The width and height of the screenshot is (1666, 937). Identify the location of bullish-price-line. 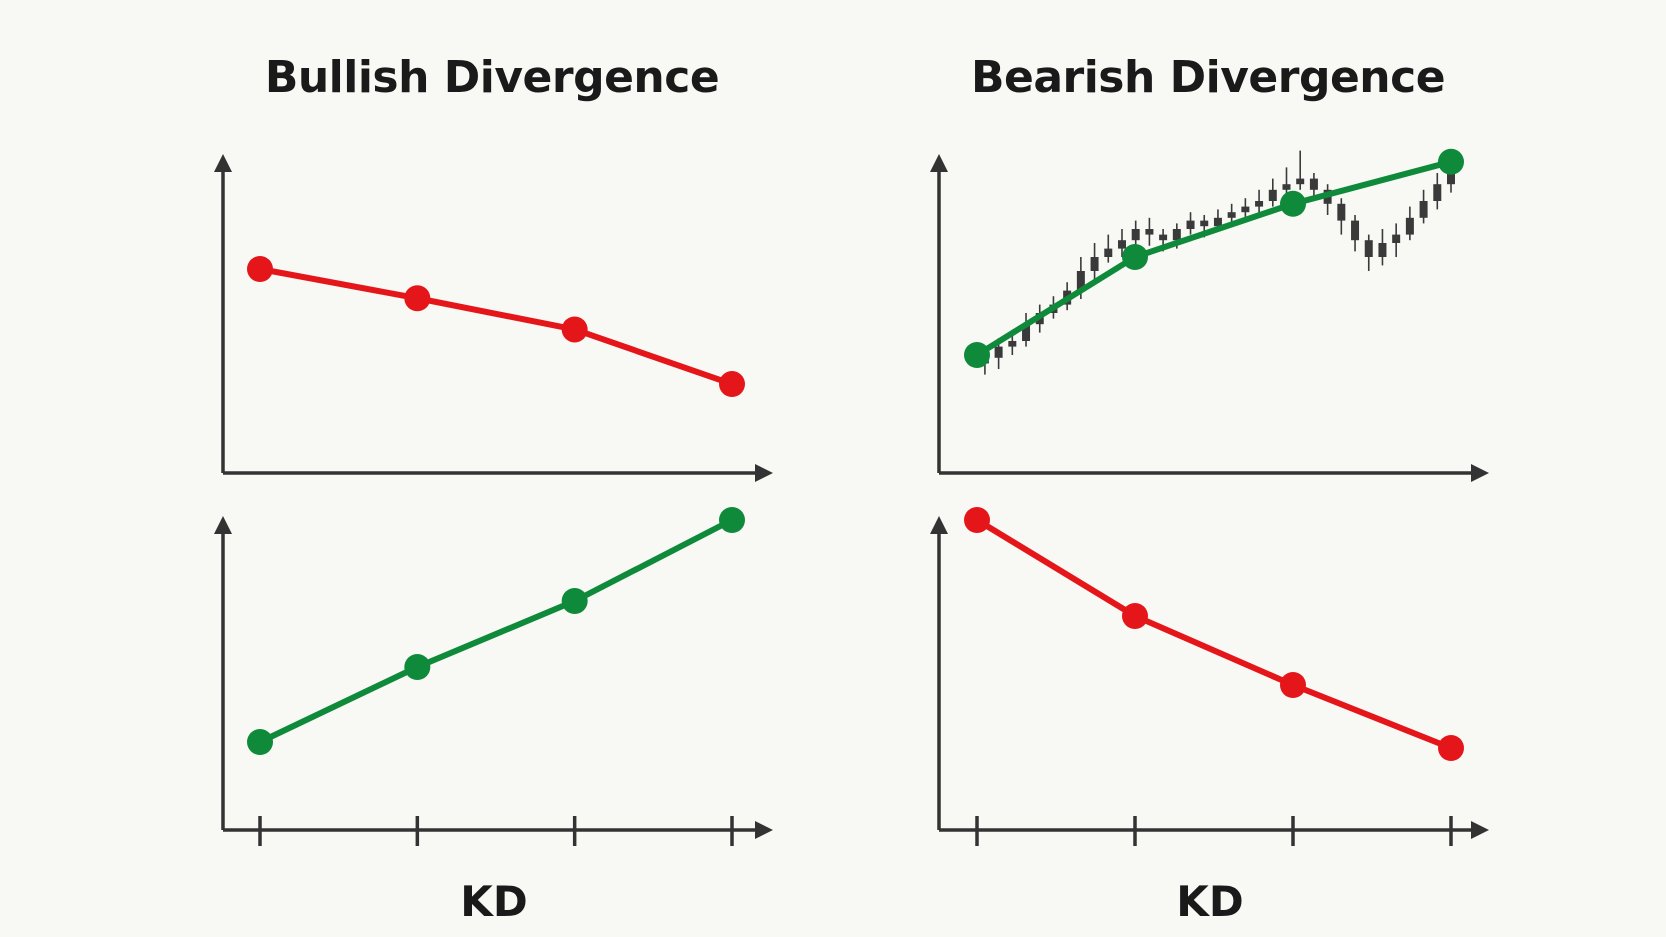
(496, 327).